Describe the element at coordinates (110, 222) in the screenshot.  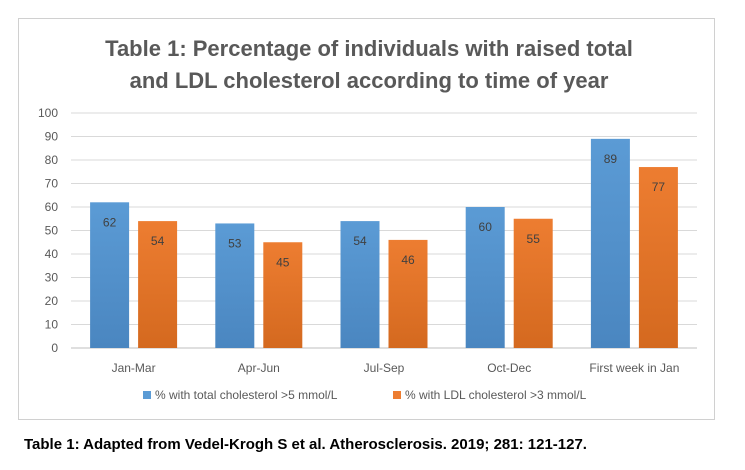
I see `data-label: 62` at that location.